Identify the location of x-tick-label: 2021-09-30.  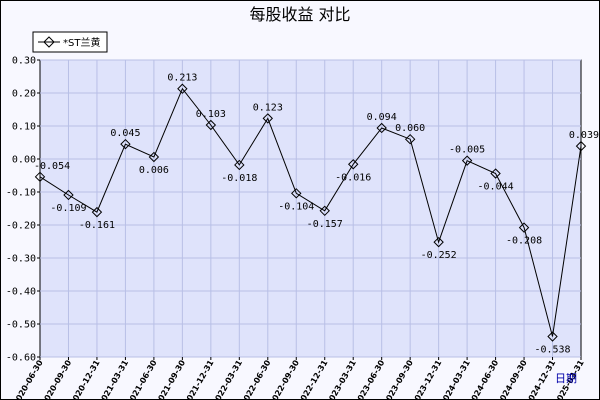
(171, 379).